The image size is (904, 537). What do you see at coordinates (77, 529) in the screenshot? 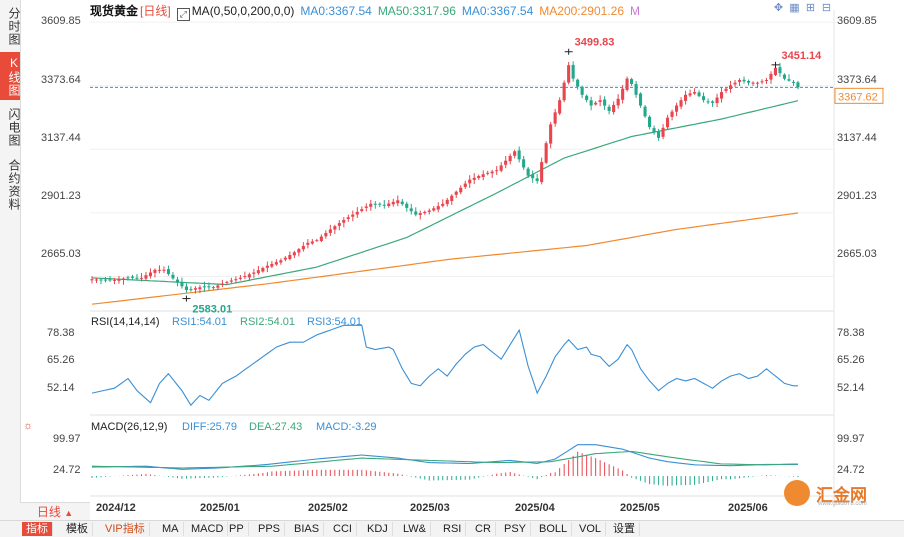
I see `tab-template: 模板` at bounding box center [77, 529].